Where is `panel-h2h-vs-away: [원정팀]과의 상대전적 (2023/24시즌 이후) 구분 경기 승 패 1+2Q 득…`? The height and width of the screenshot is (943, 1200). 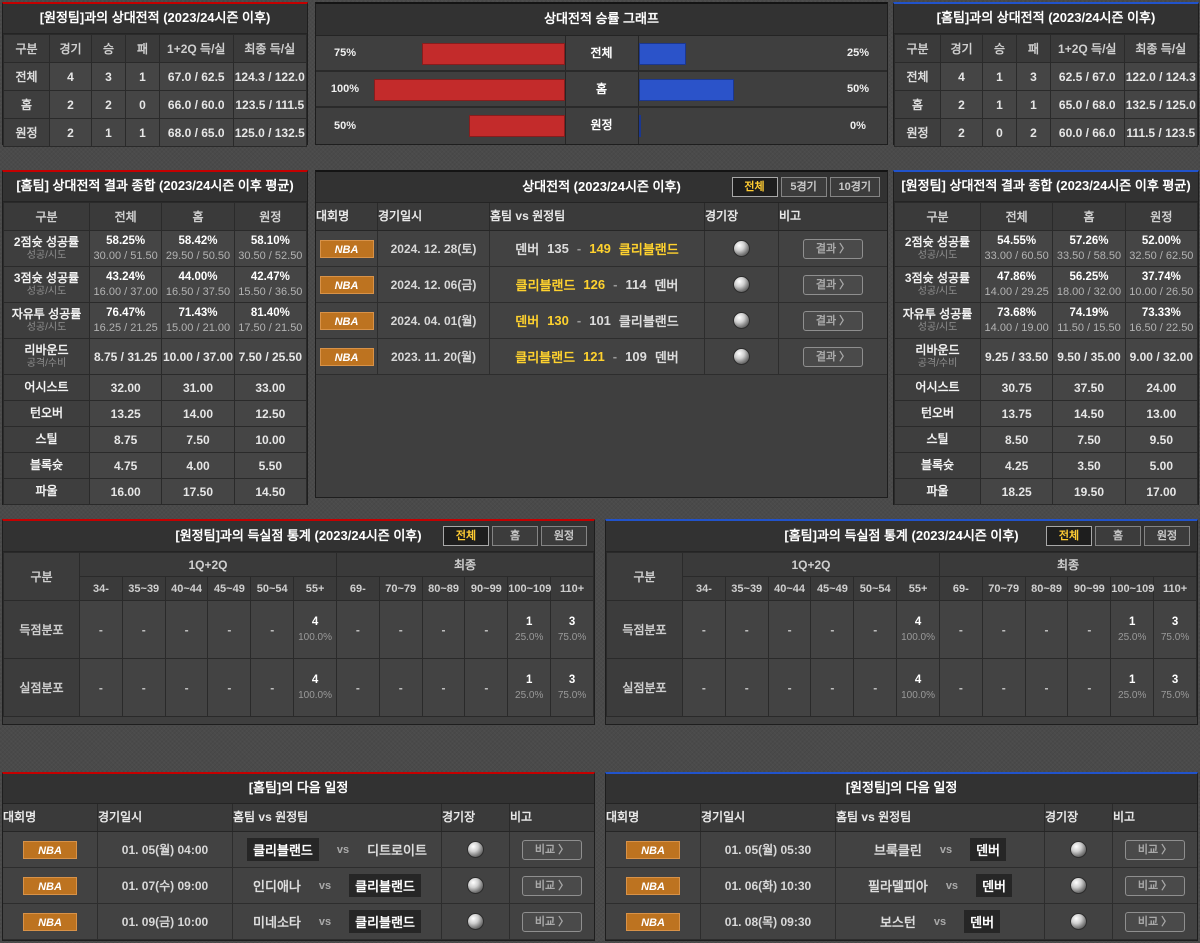 panel-h2h-vs-away: [원정팀]과의 상대전적 (2023/24시즌 이후) 구분 경기 승 패 1+2Q 득… is located at coordinates (155, 74).